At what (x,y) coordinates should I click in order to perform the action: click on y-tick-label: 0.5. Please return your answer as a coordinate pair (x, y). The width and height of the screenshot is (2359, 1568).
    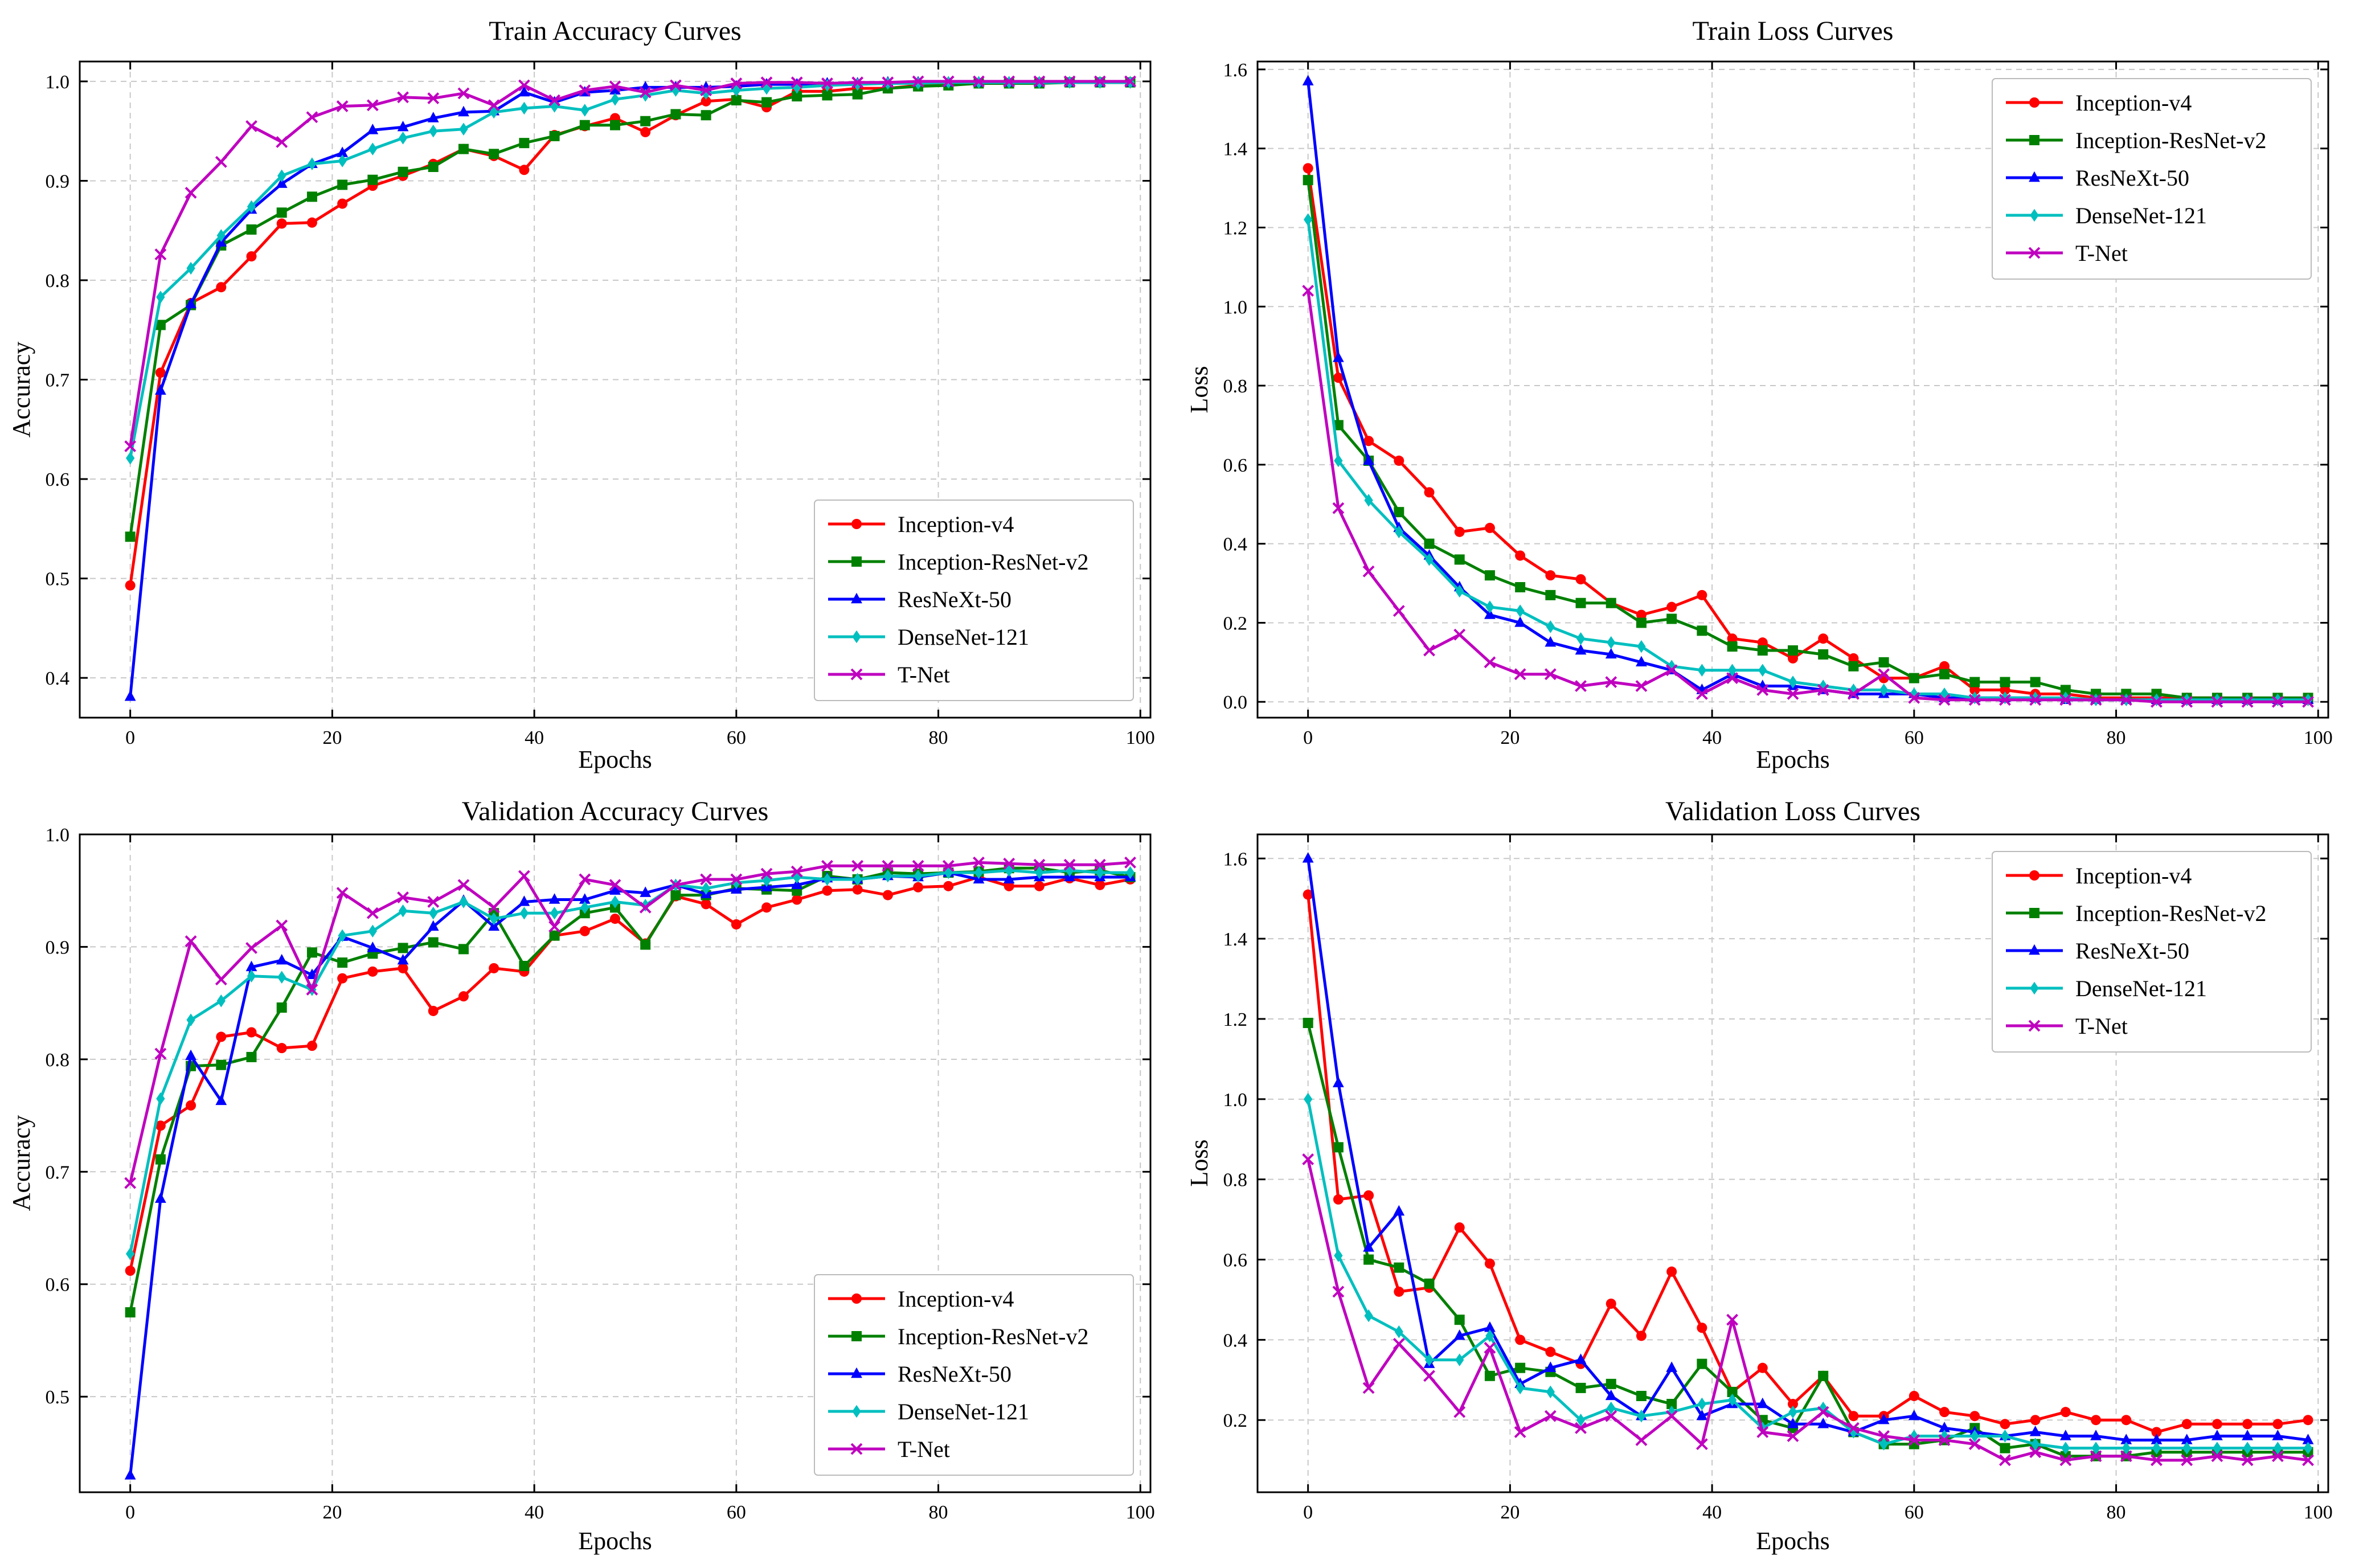
    Looking at the image, I should click on (58, 579).